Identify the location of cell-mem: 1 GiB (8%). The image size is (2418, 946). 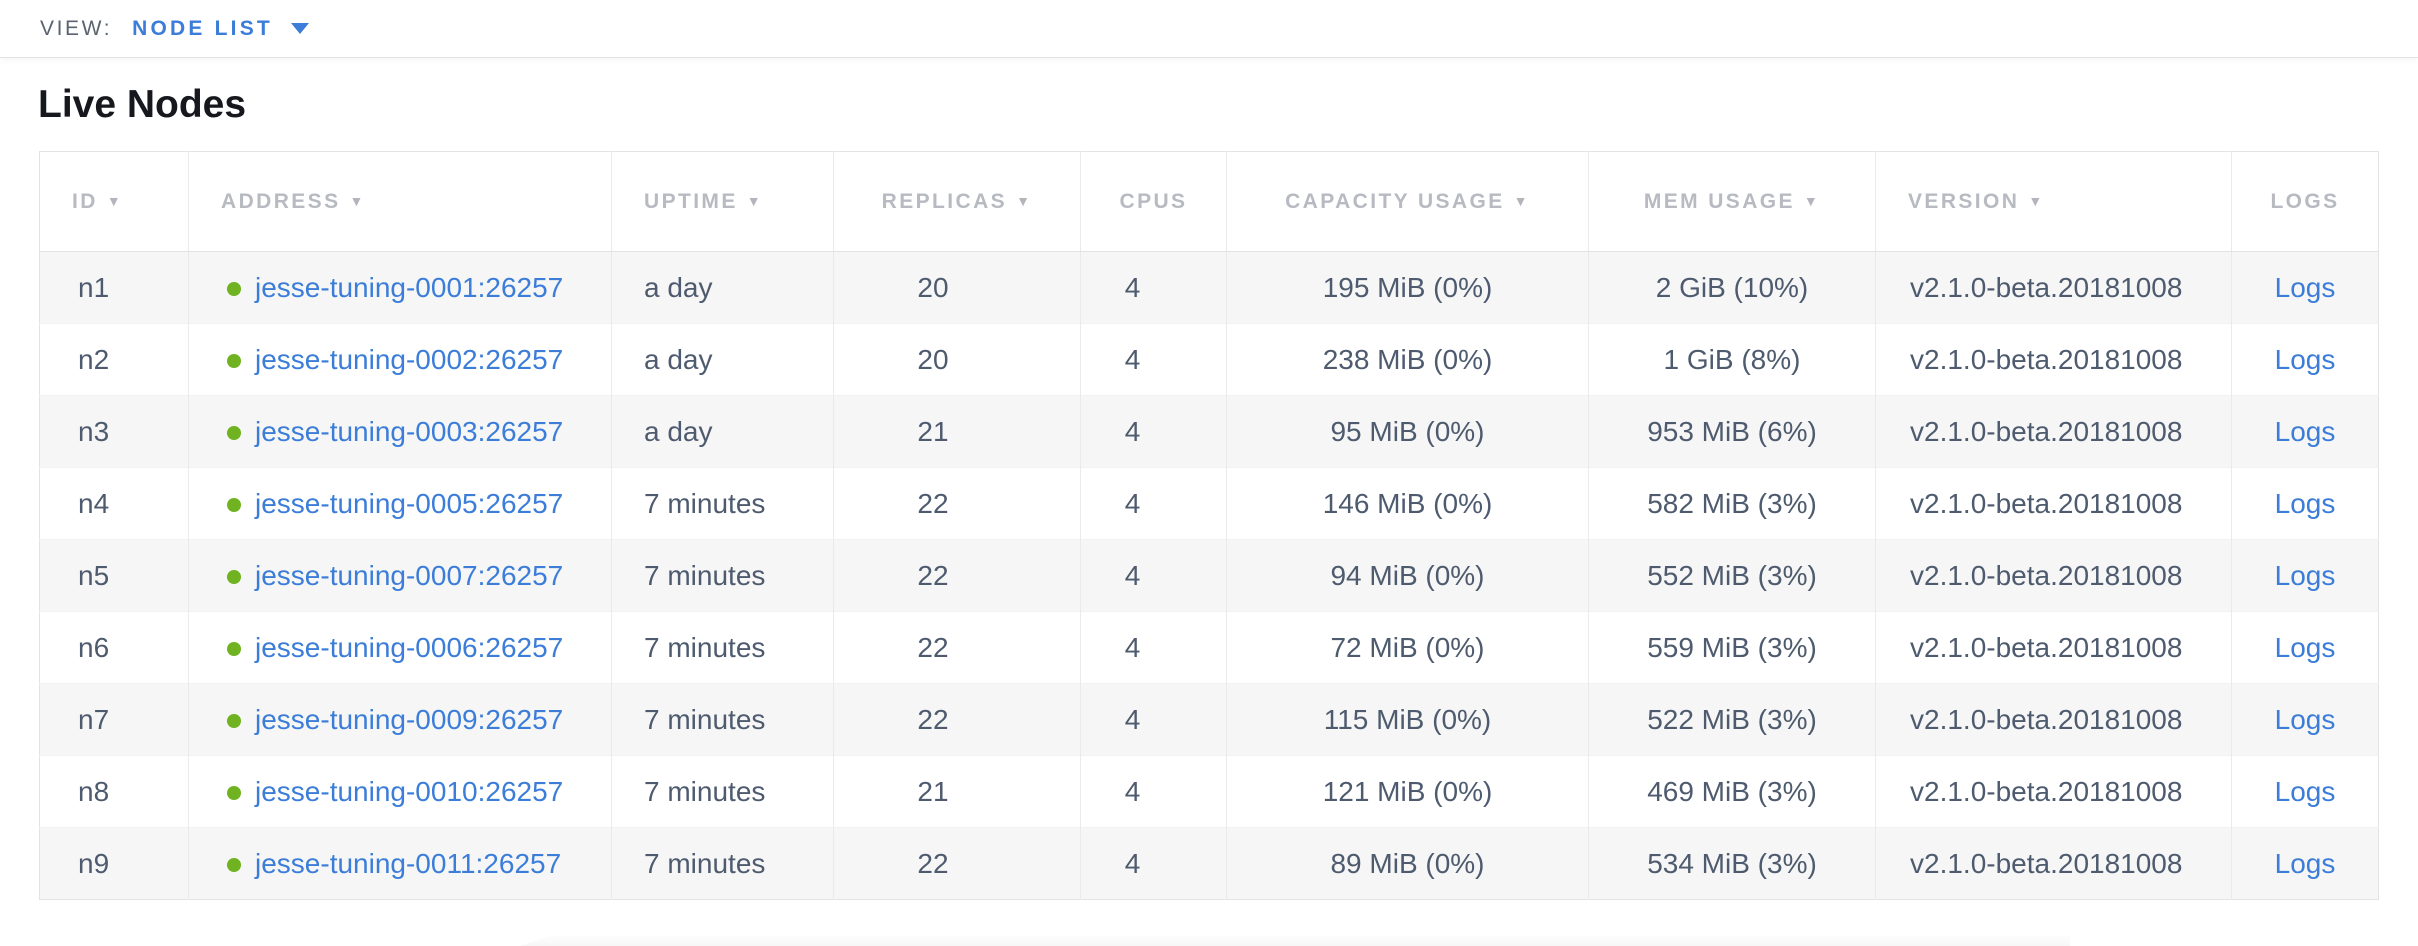
(1732, 359).